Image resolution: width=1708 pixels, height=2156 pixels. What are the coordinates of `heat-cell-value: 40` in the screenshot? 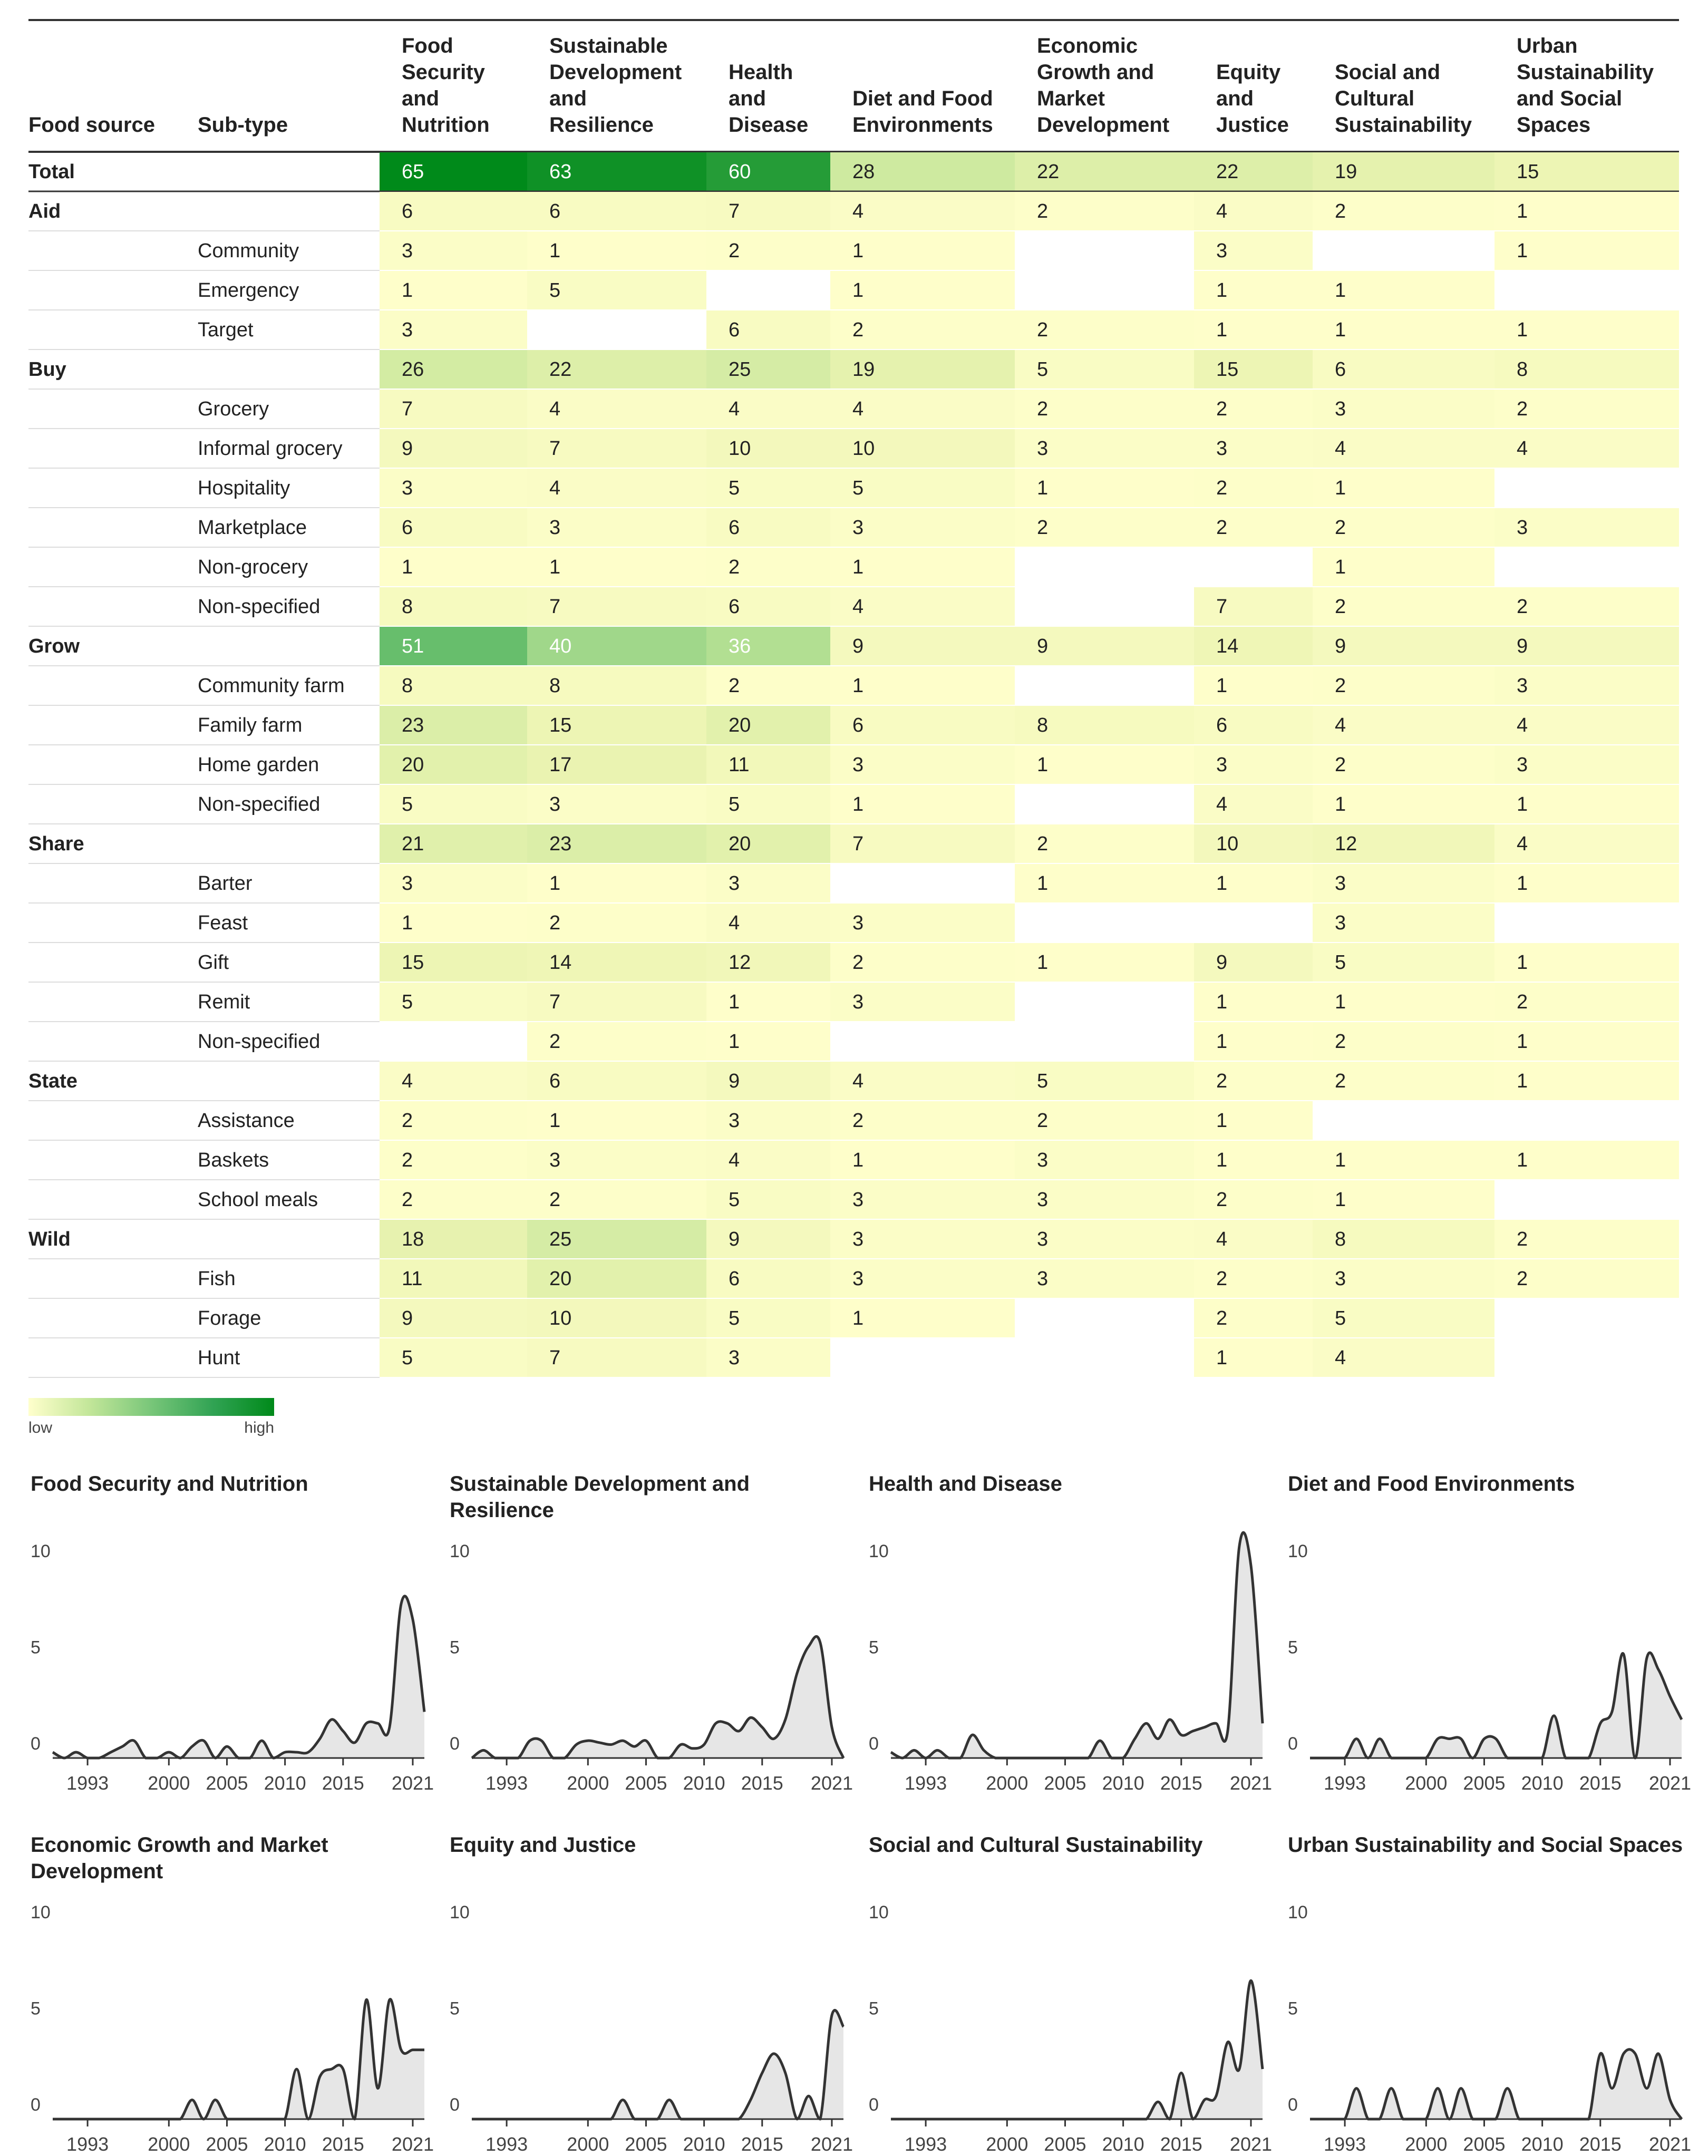 It's located at (560, 646).